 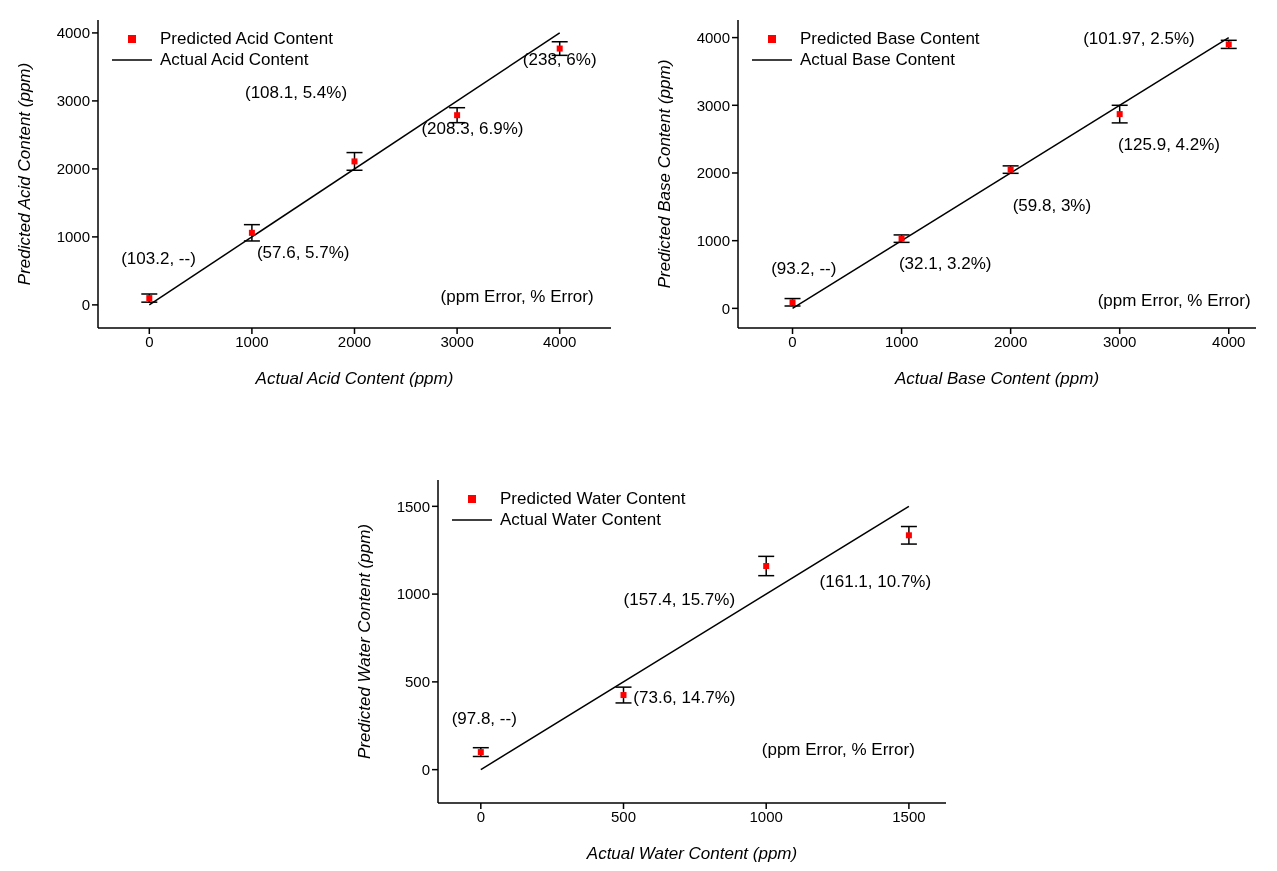 What do you see at coordinates (234, 59) in the screenshot?
I see `legend-label: Actual Acid Content` at bounding box center [234, 59].